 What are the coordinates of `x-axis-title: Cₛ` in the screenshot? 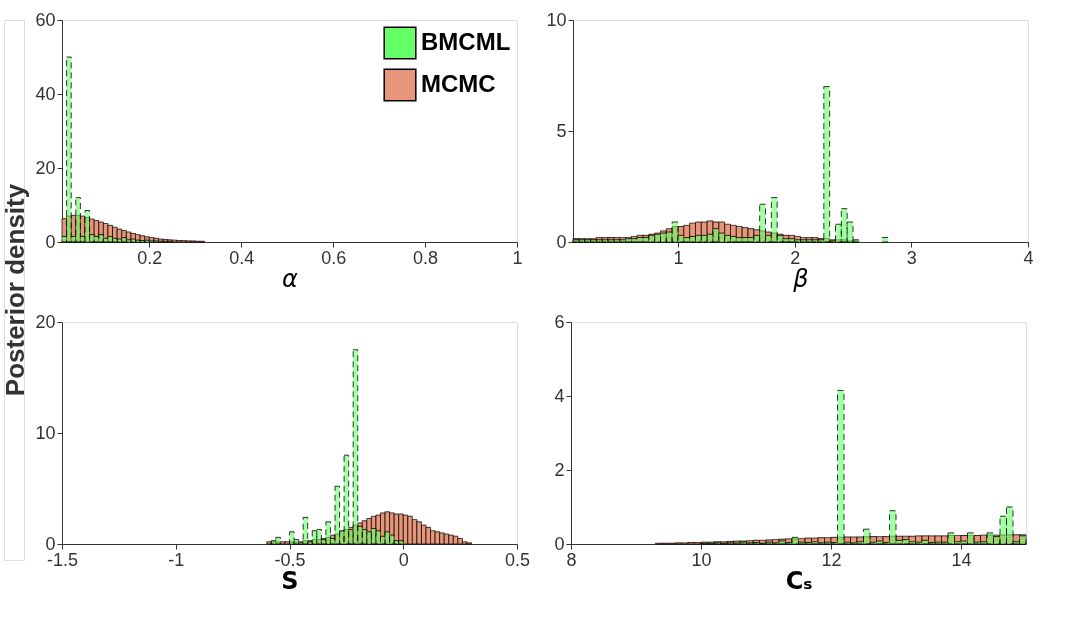 It's located at (799, 580).